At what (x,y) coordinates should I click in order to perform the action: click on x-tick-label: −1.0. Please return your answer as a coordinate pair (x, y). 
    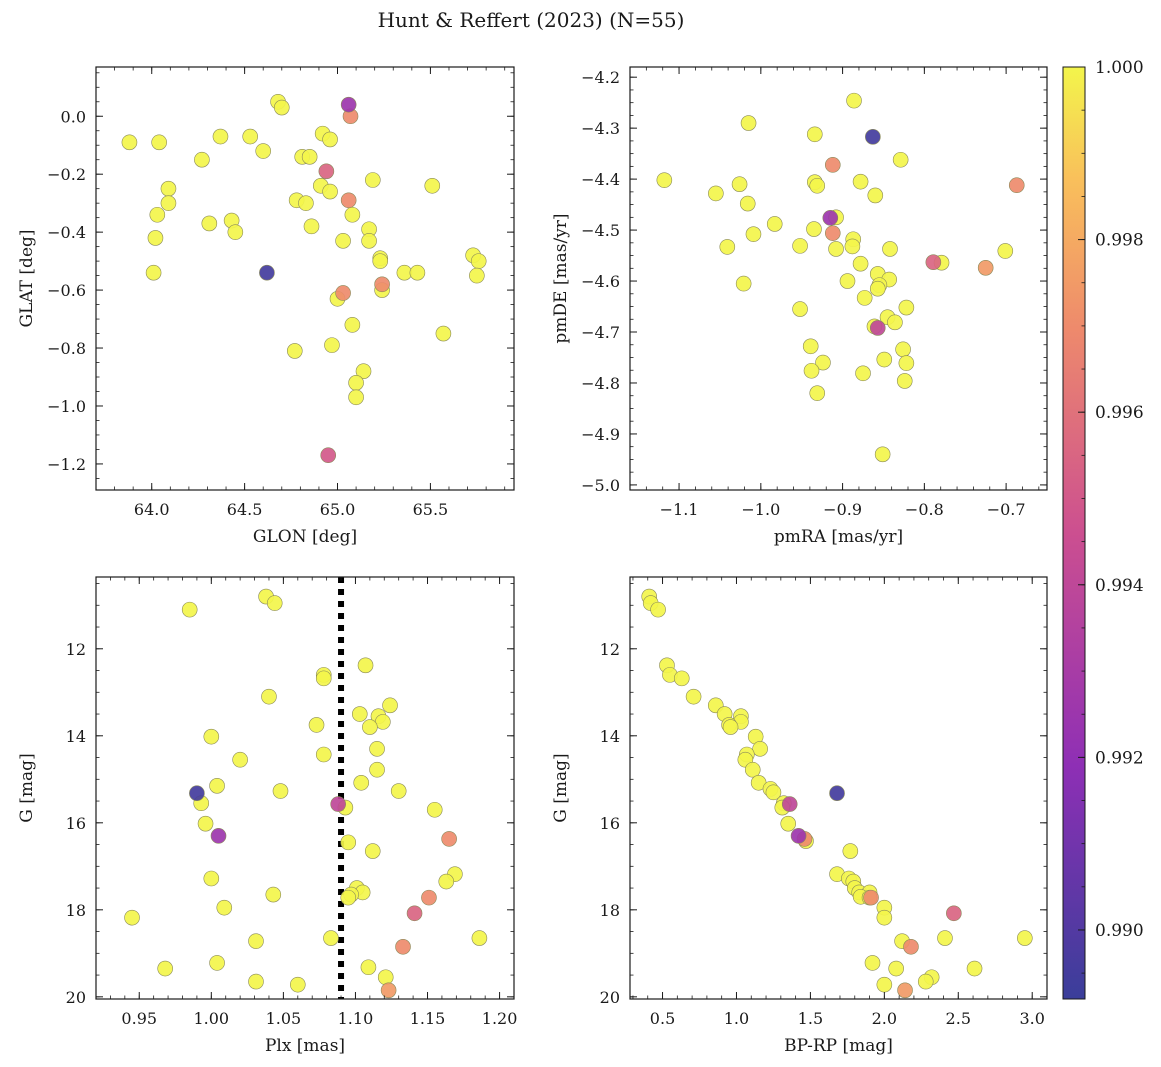
    Looking at the image, I should click on (760, 509).